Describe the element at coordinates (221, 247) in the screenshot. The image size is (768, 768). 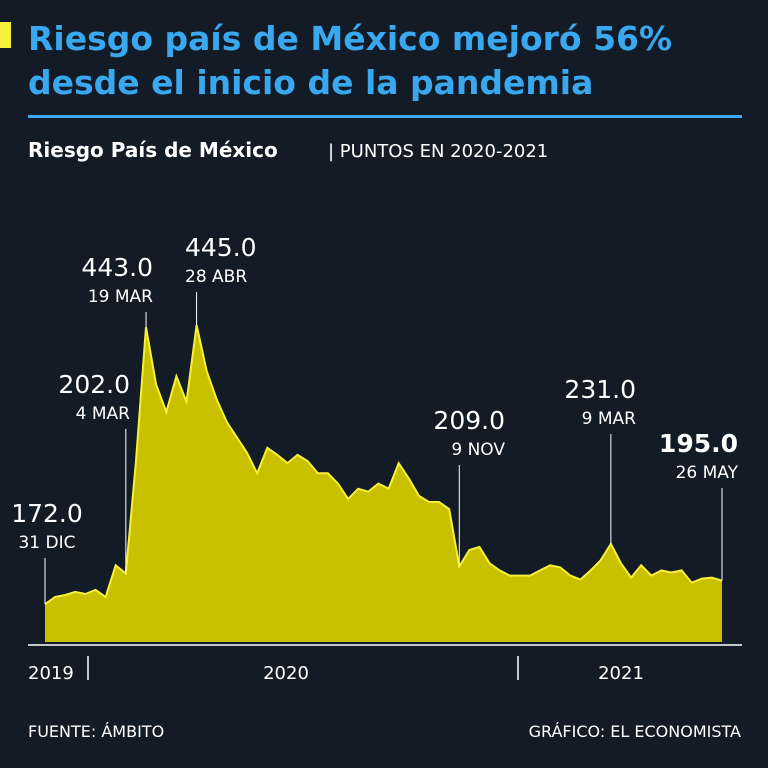
I see `annotation-value: 445.0` at that location.